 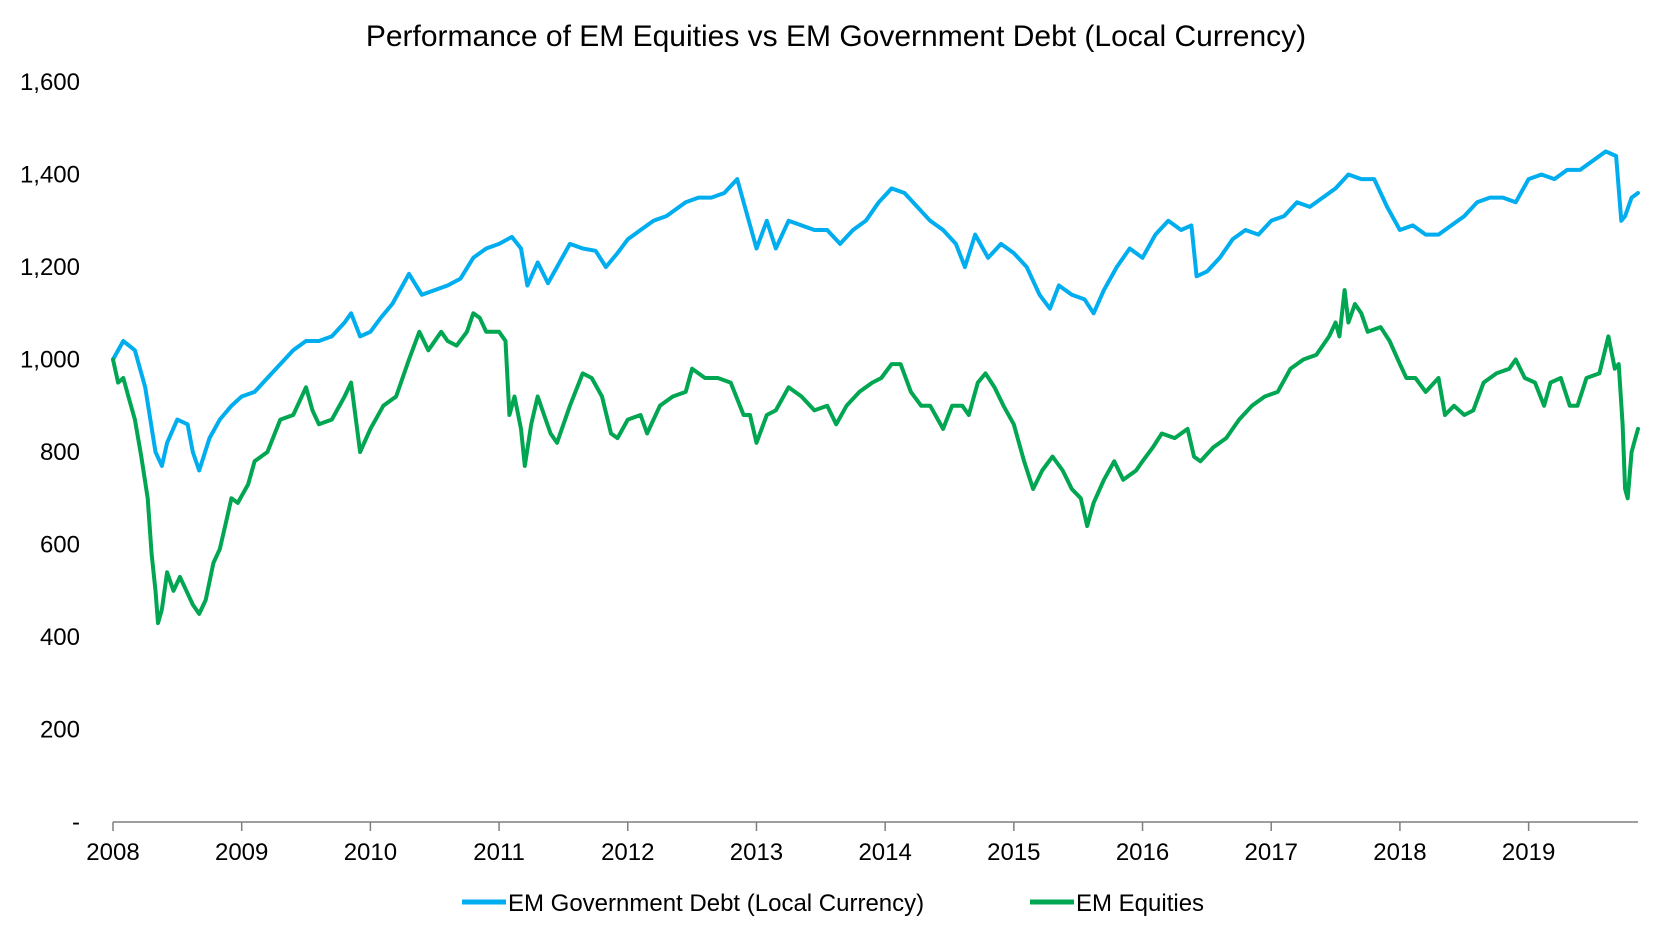 What do you see at coordinates (241, 852) in the screenshot?
I see `x-tick-label: 2009` at bounding box center [241, 852].